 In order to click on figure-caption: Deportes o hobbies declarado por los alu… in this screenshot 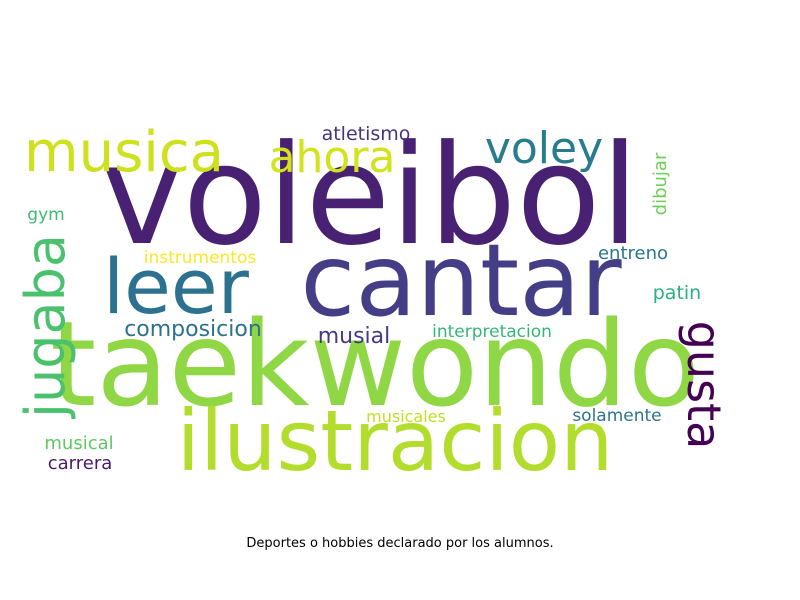, I will do `click(400, 543)`.